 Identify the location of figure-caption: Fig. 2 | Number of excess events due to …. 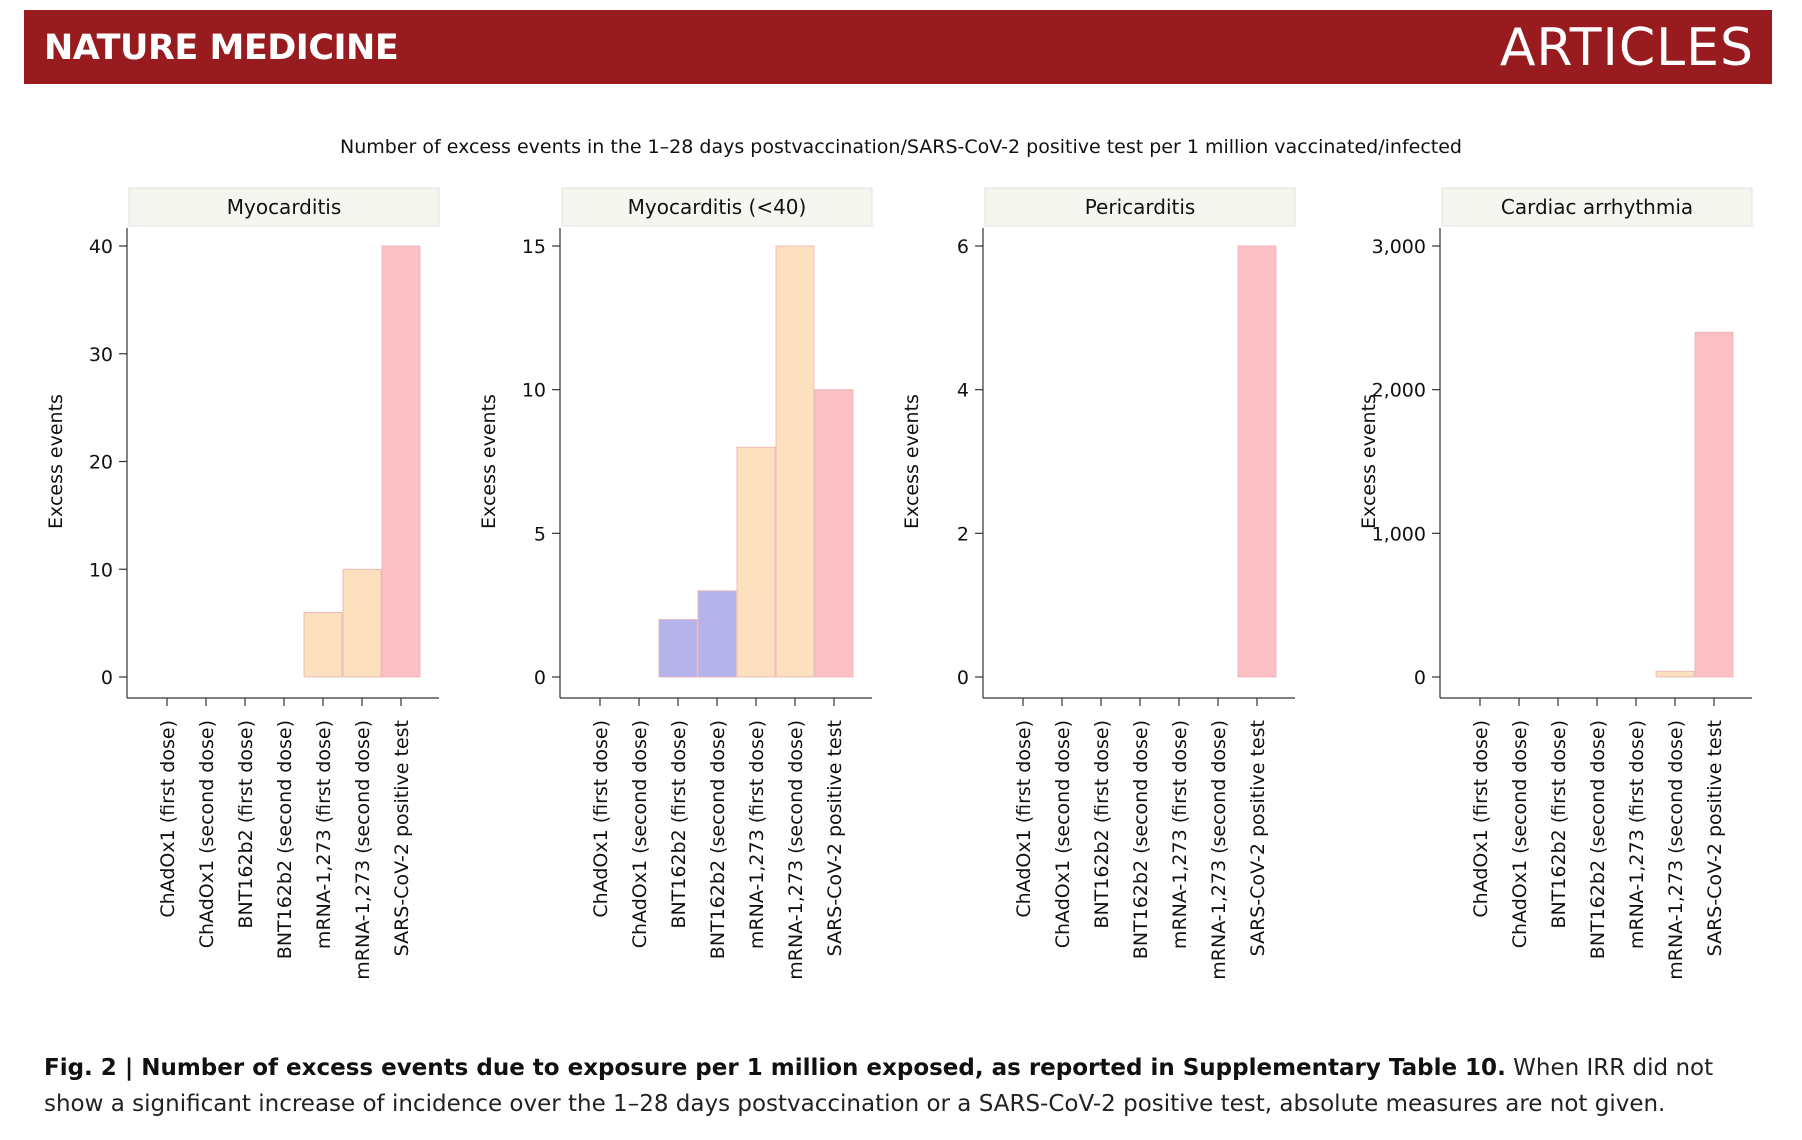
(894, 1086).